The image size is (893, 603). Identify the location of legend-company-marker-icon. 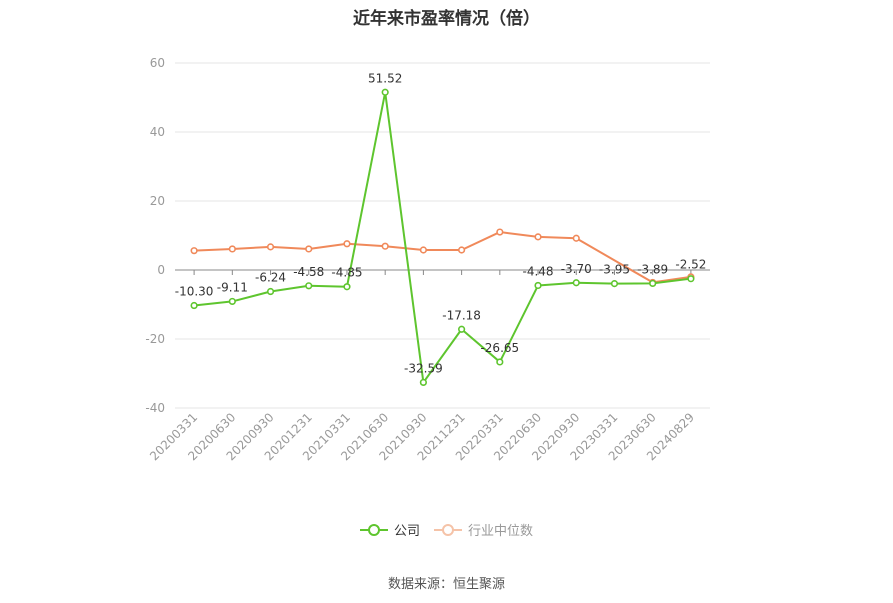
(373, 529).